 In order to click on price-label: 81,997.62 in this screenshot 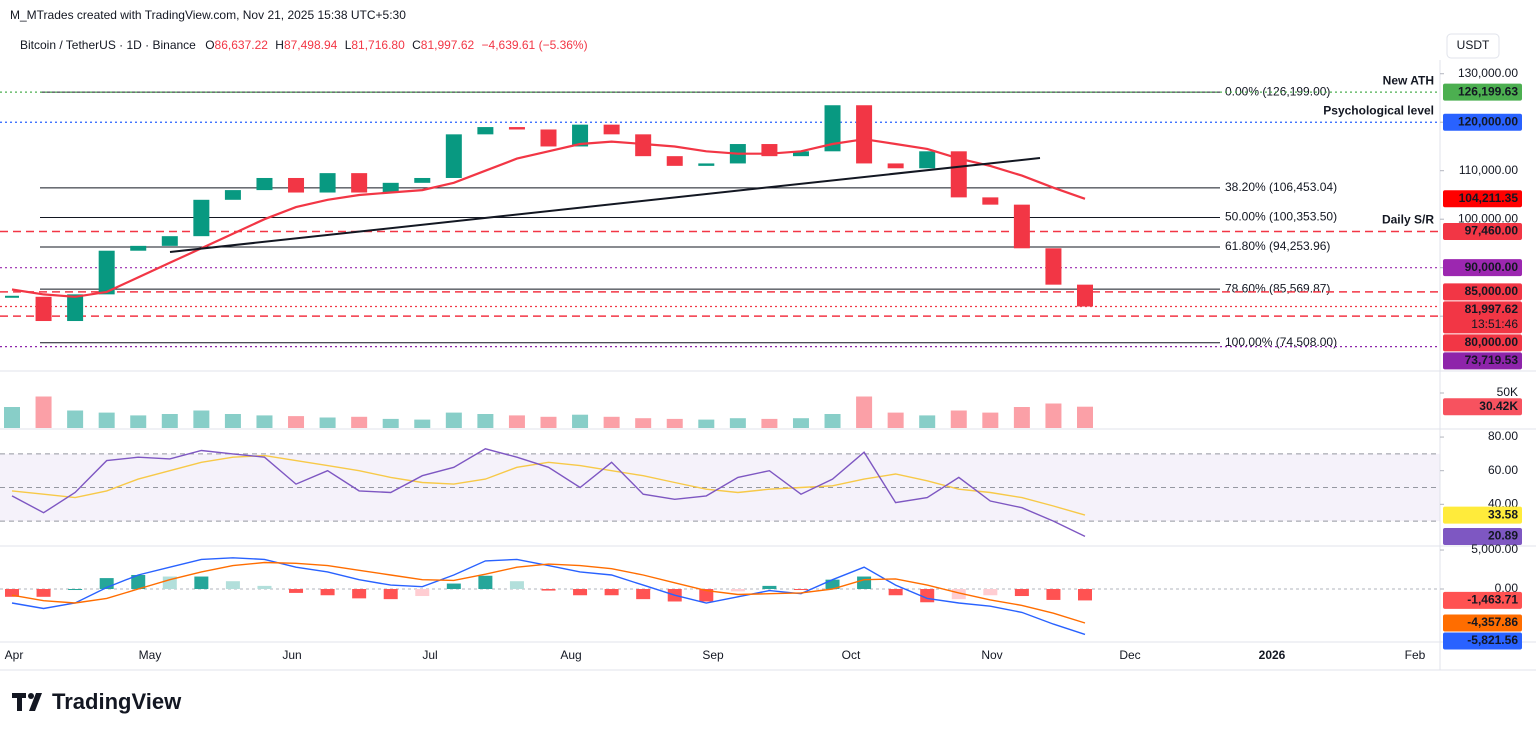, I will do `click(1492, 309)`.